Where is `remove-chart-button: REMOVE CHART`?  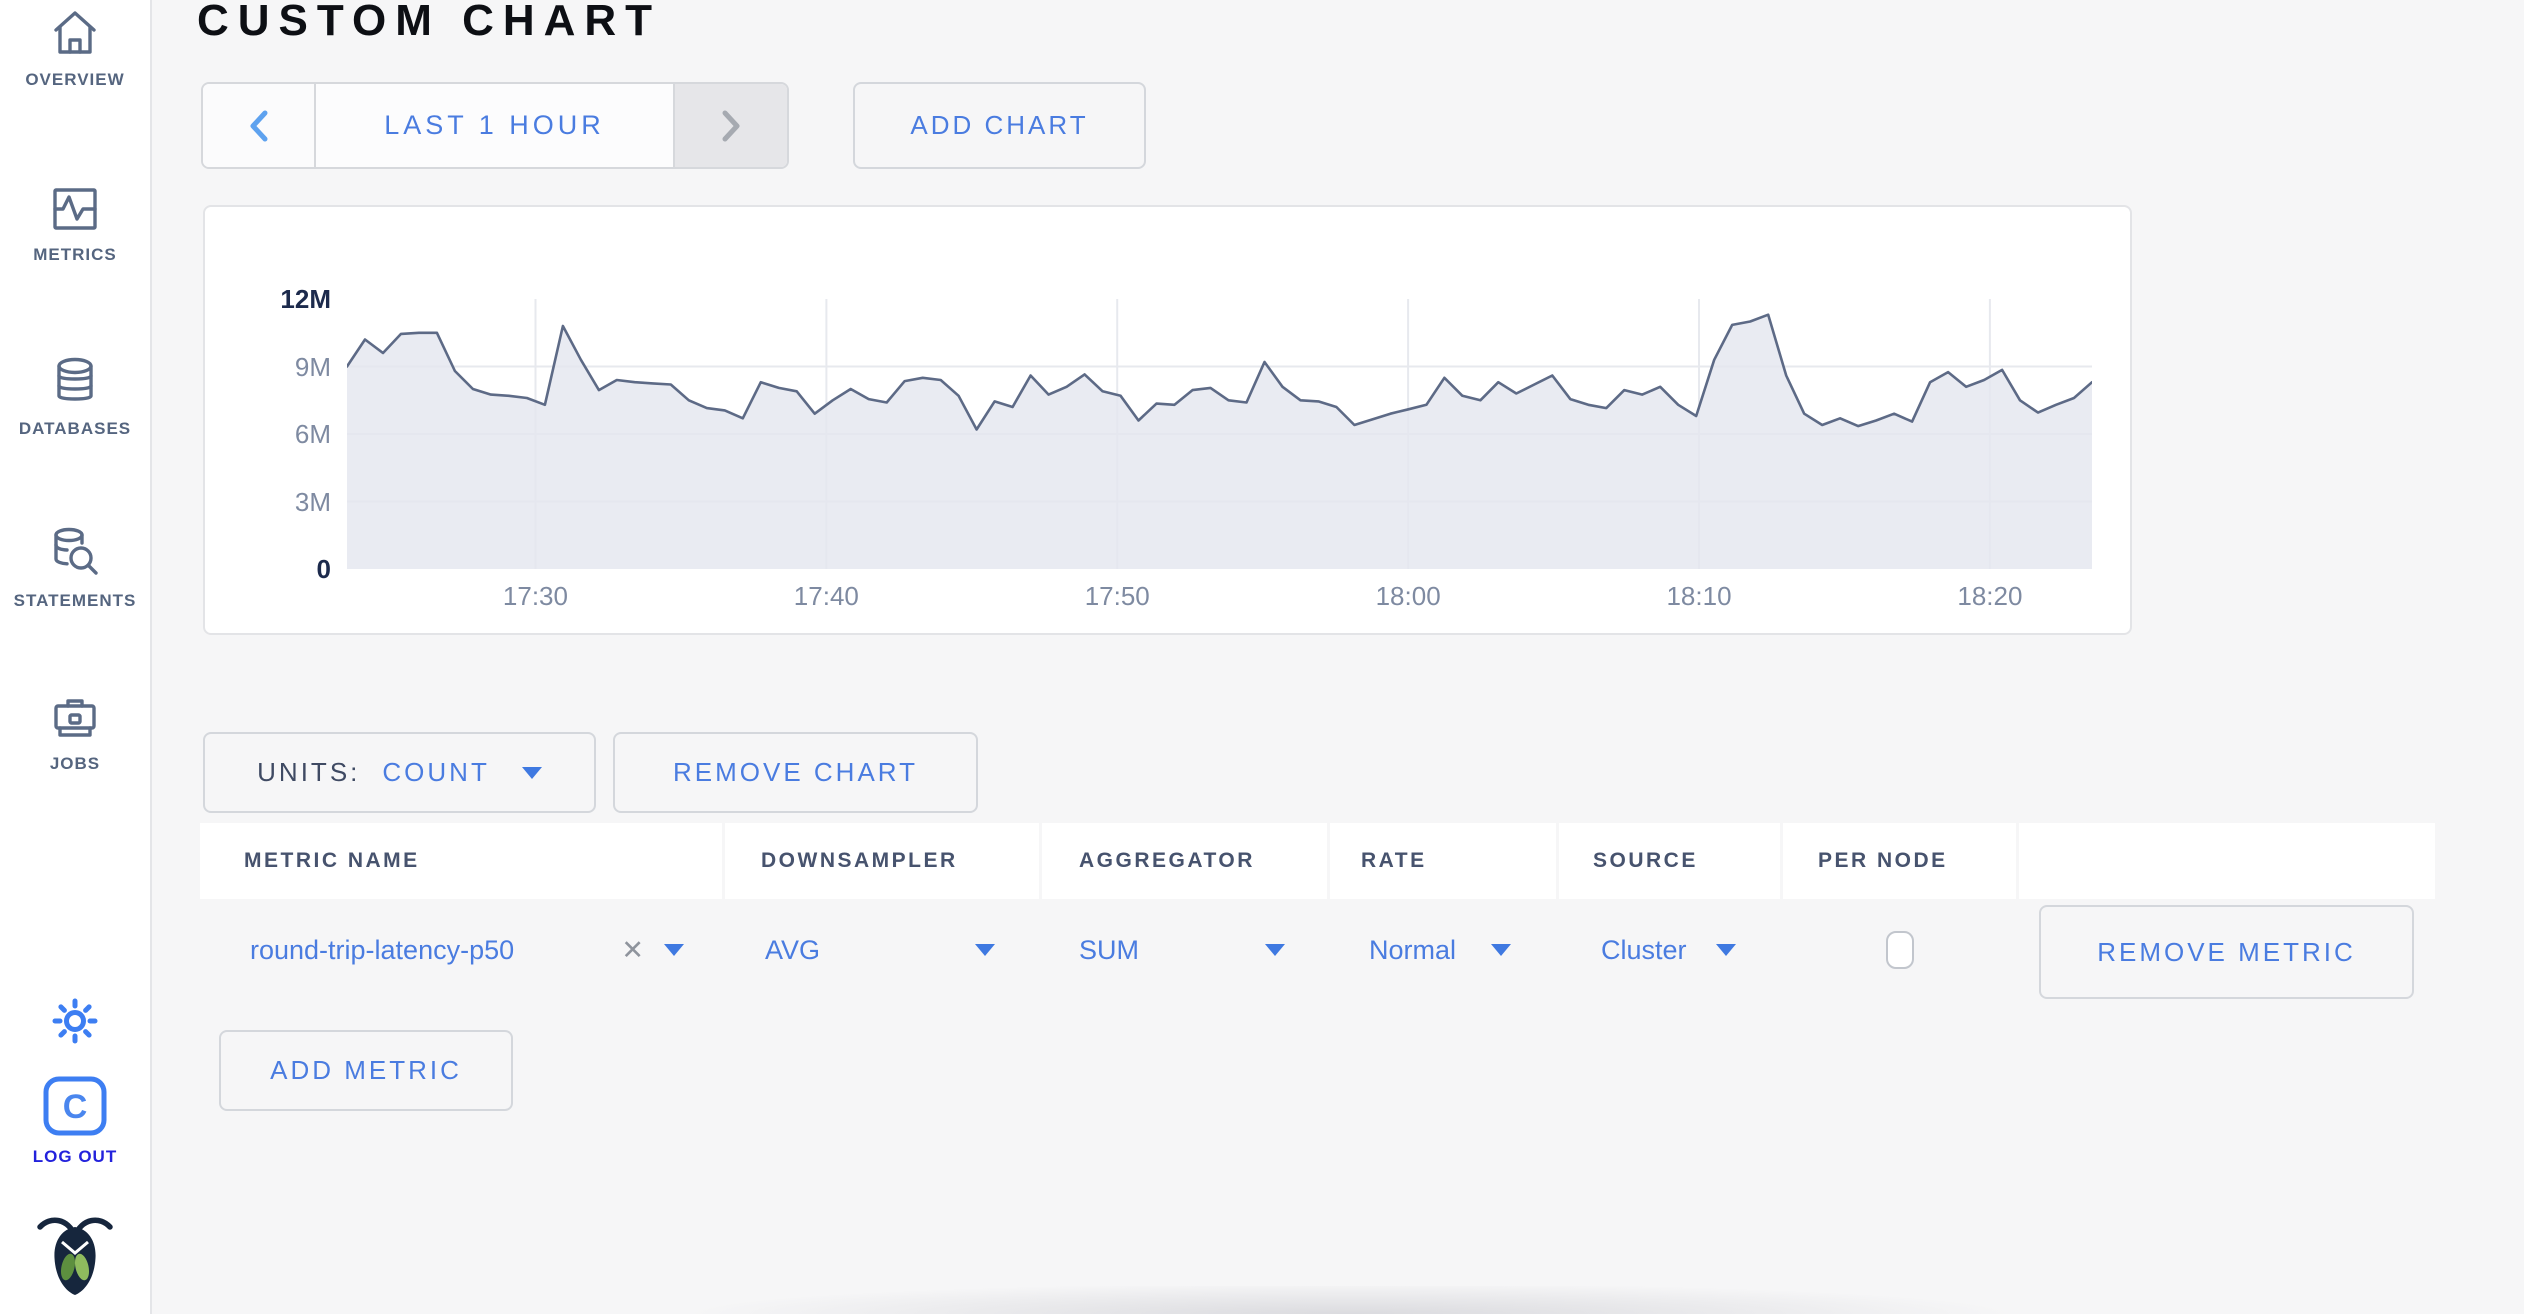 remove-chart-button: REMOVE CHART is located at coordinates (795, 772).